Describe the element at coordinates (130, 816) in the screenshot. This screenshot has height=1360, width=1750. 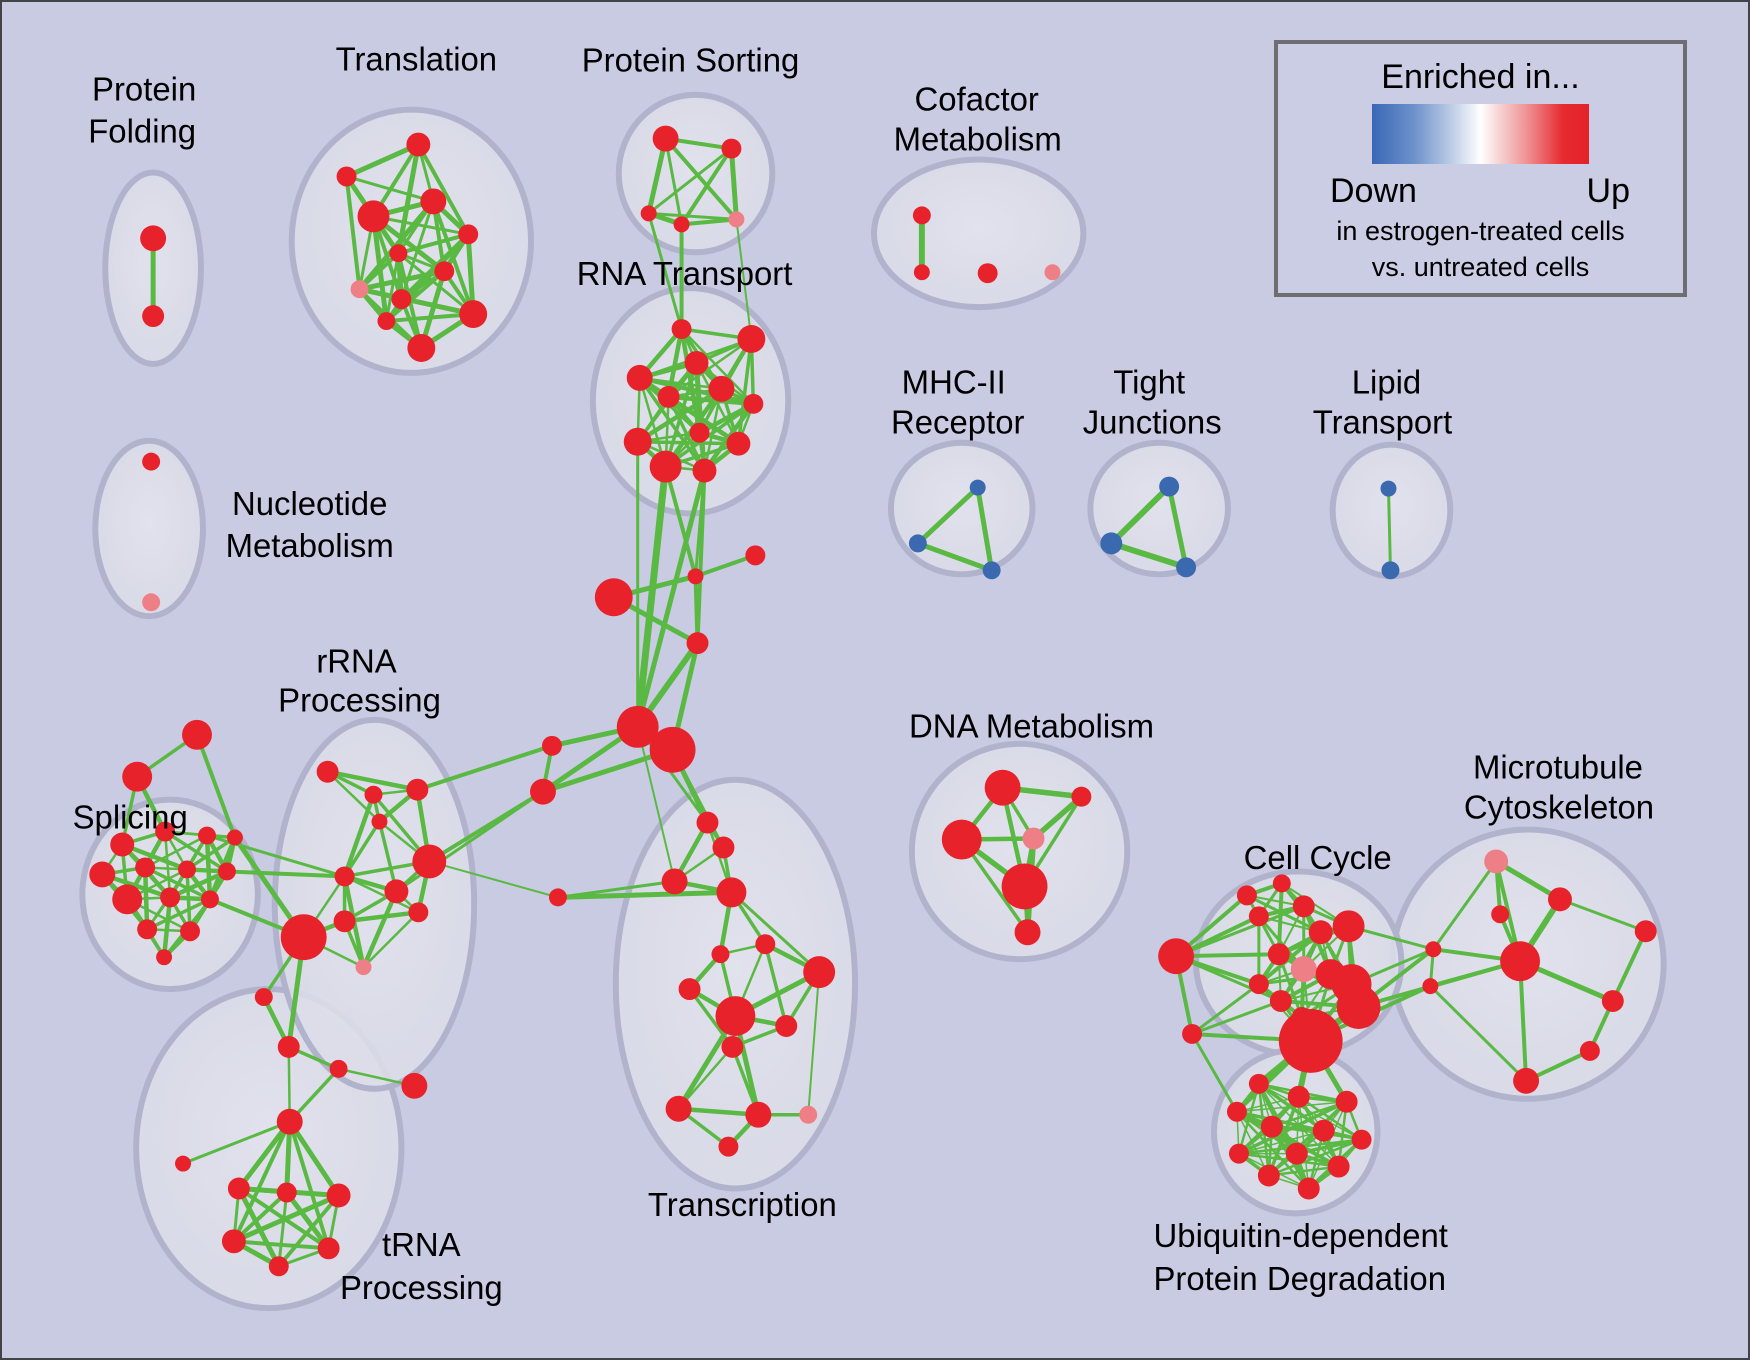
I see `cluster-label-splicing: Splicing` at that location.